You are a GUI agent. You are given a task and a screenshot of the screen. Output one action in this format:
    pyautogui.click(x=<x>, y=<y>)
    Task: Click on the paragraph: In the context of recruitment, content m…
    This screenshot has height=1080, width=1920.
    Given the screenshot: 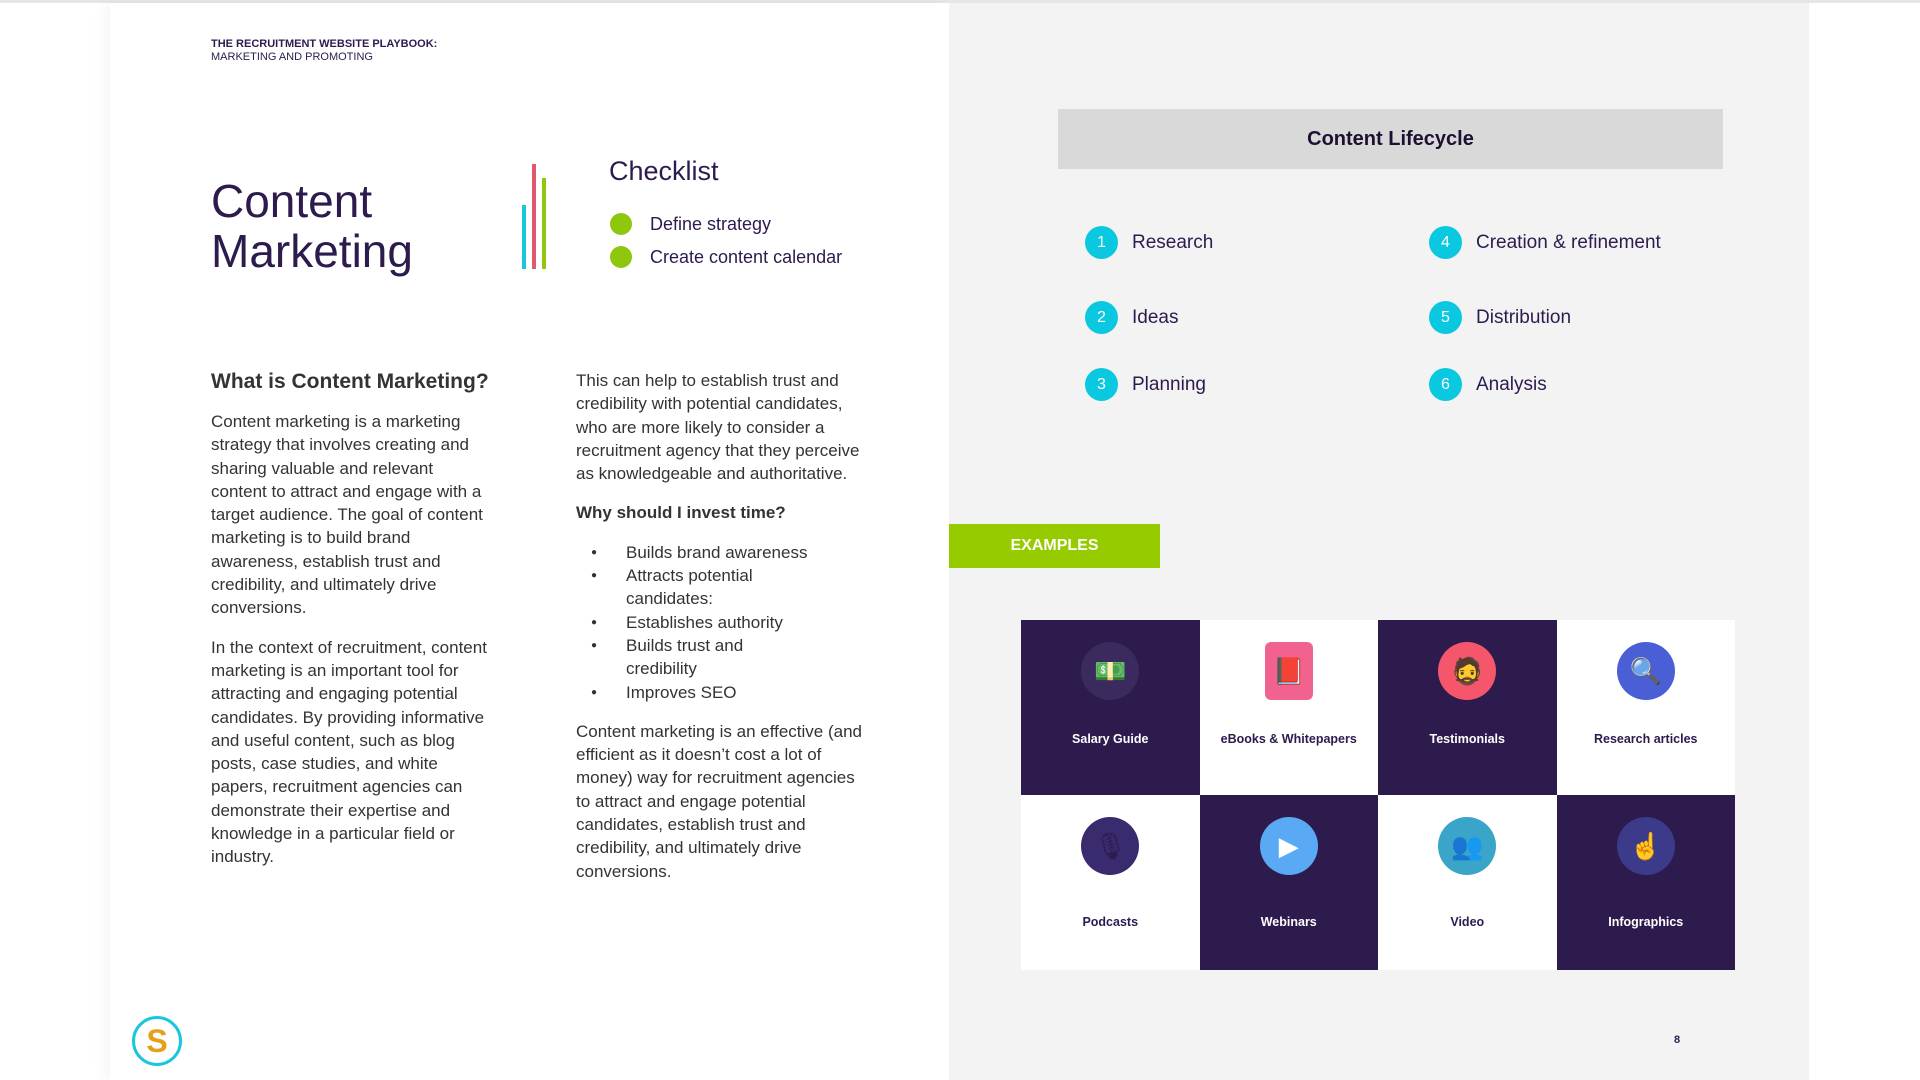 What is the action you would take?
    pyautogui.click(x=349, y=752)
    